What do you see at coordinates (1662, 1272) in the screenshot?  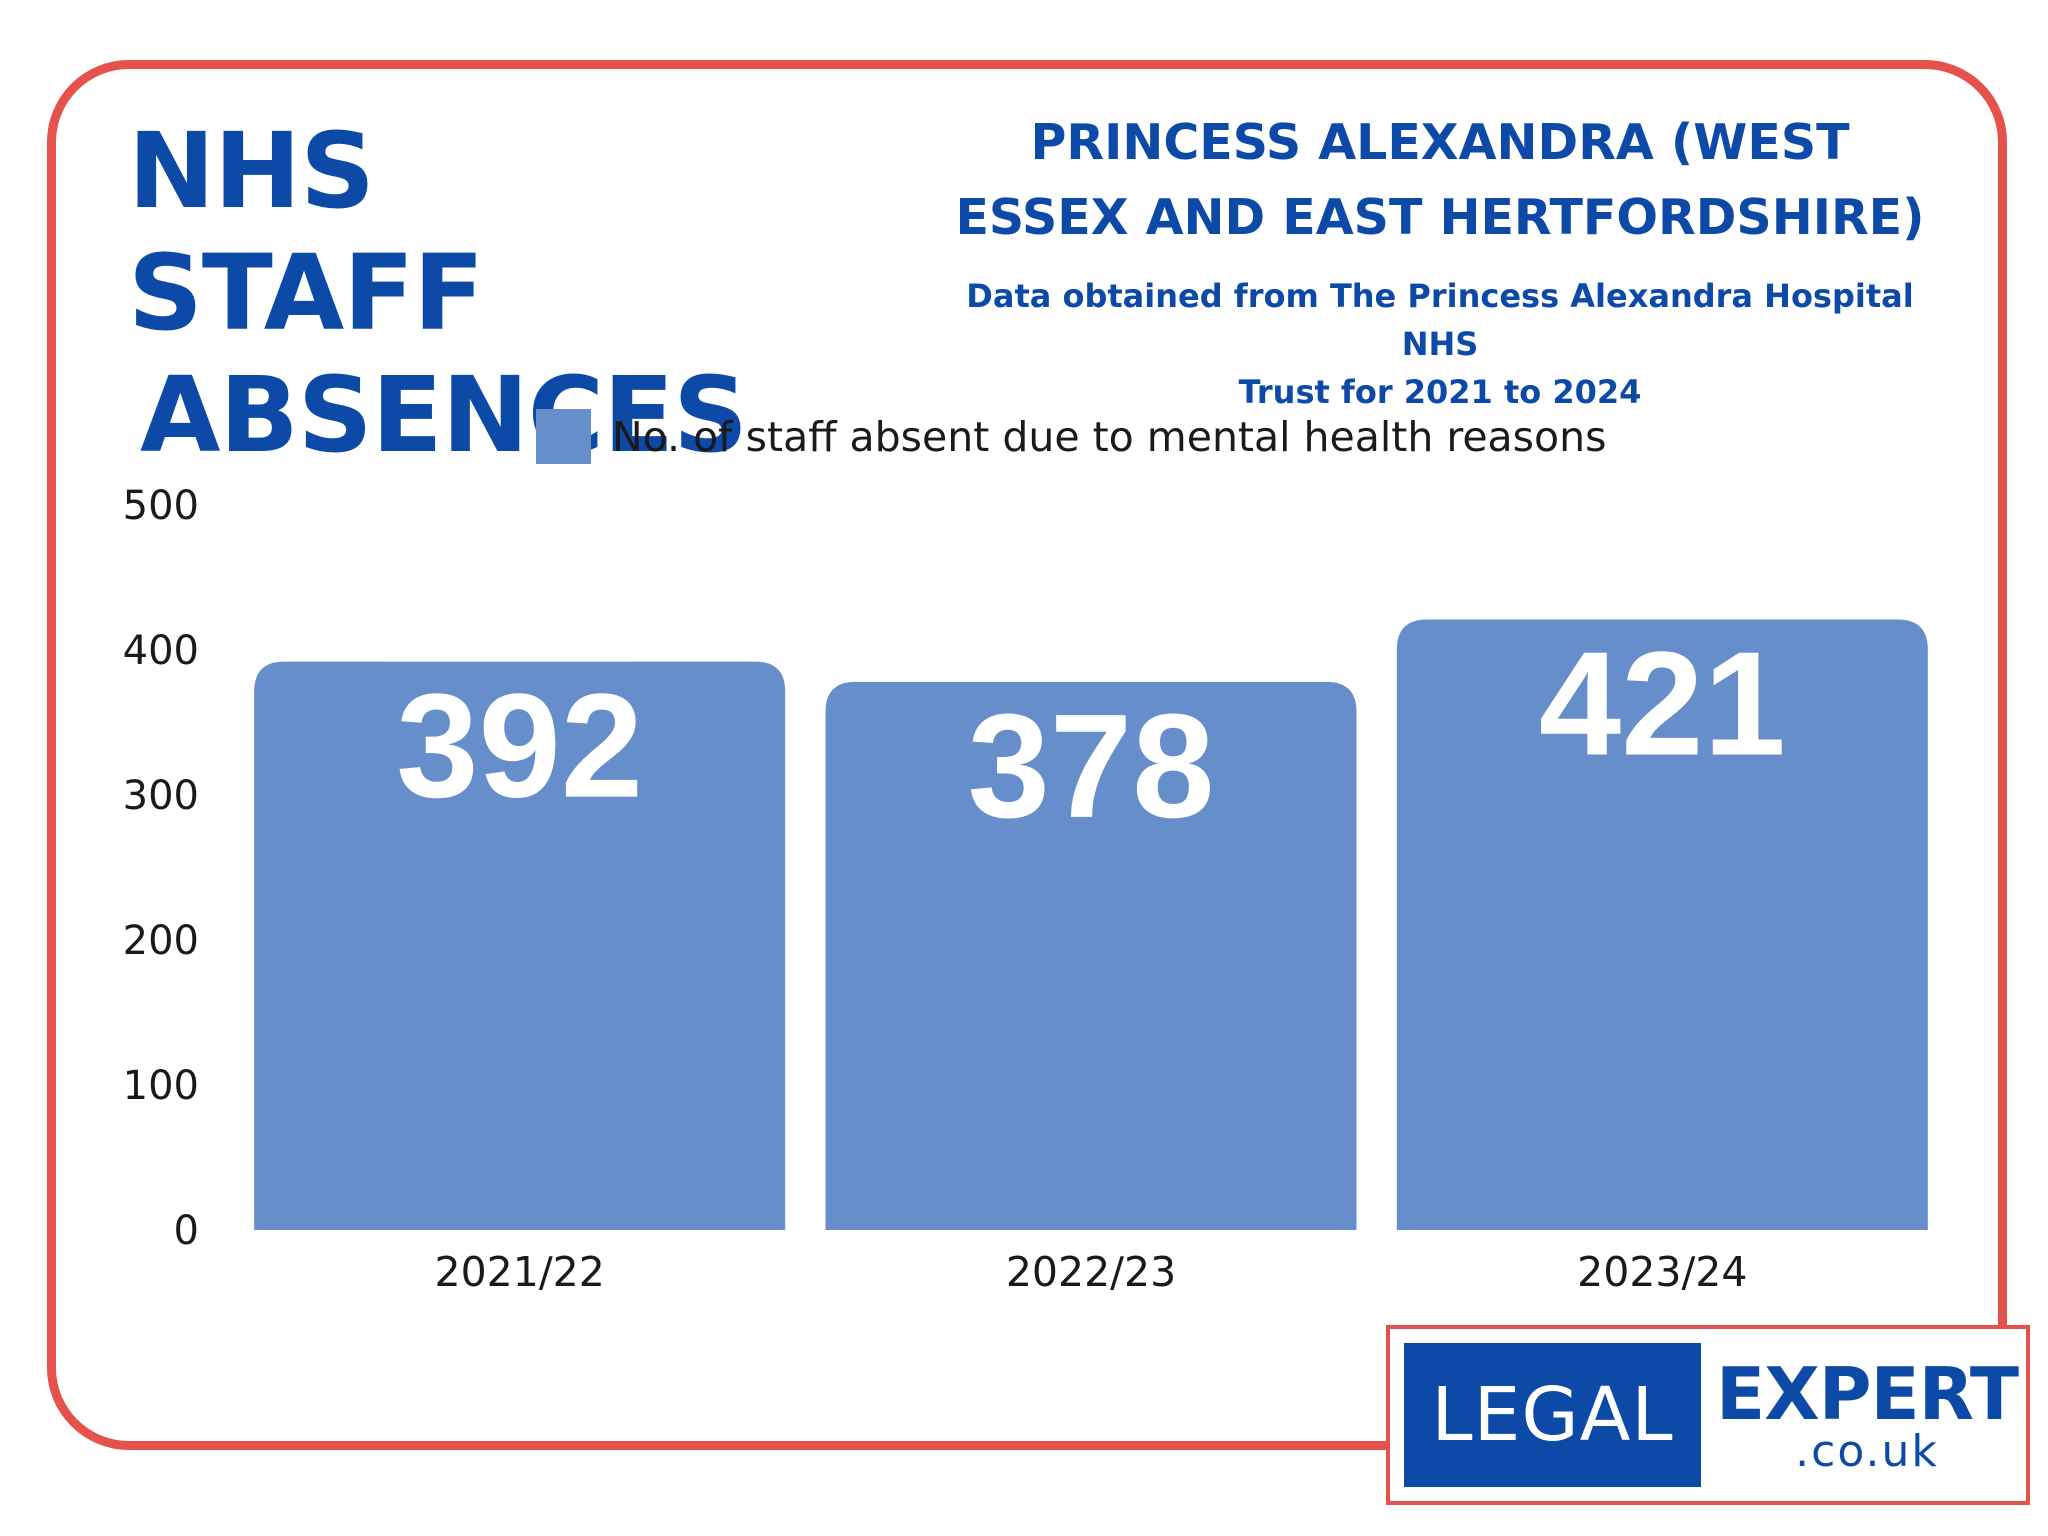 I see `x-tick-label: 2023/24` at bounding box center [1662, 1272].